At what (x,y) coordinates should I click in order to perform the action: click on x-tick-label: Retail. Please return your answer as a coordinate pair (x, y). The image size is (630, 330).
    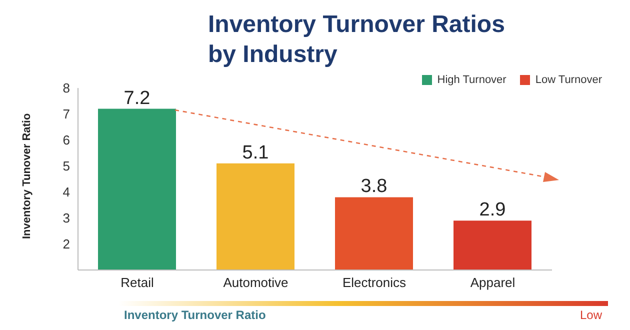
    Looking at the image, I should click on (137, 282).